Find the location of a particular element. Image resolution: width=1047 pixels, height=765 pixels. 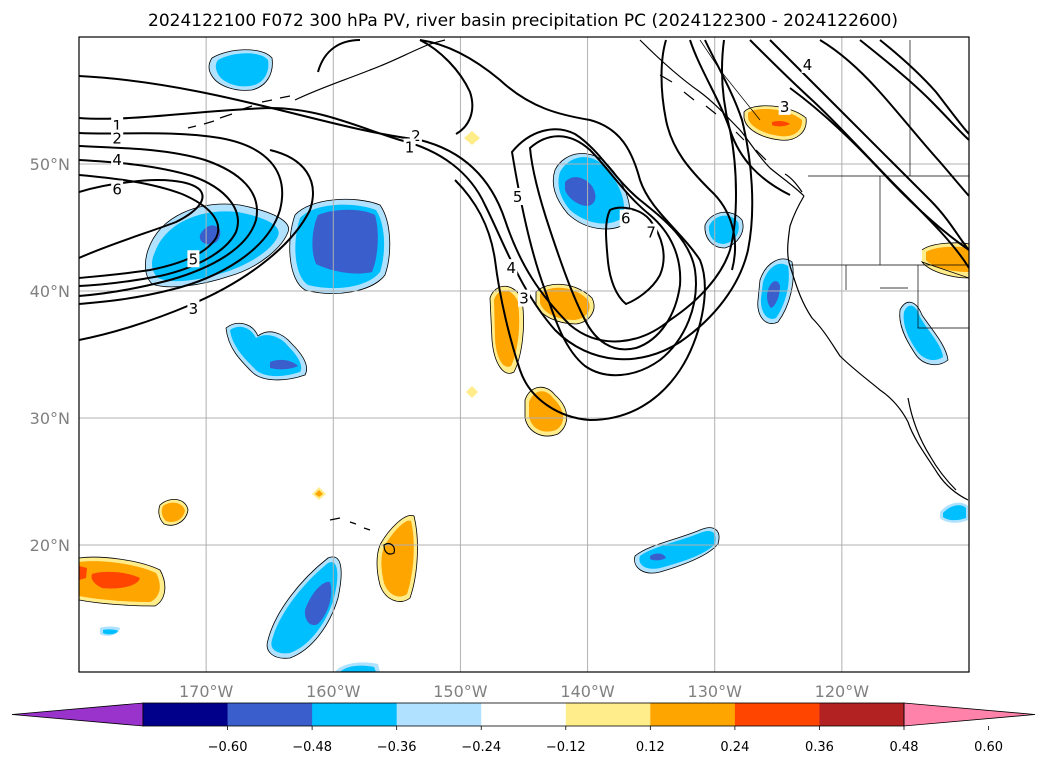

colorbar-tick-label: 0.60 is located at coordinates (988, 747).